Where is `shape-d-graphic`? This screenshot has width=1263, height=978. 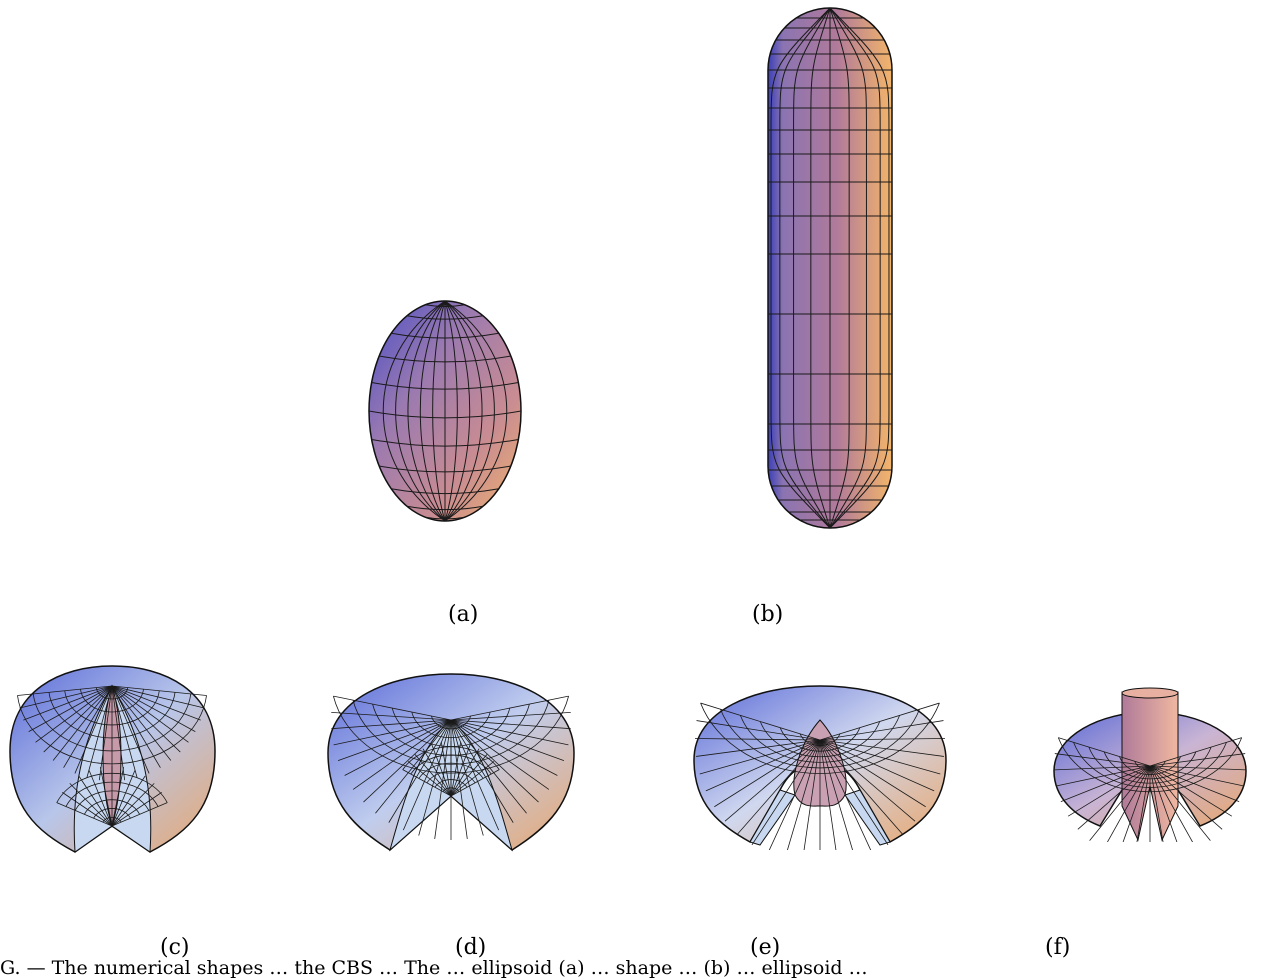 shape-d-graphic is located at coordinates (451, 762).